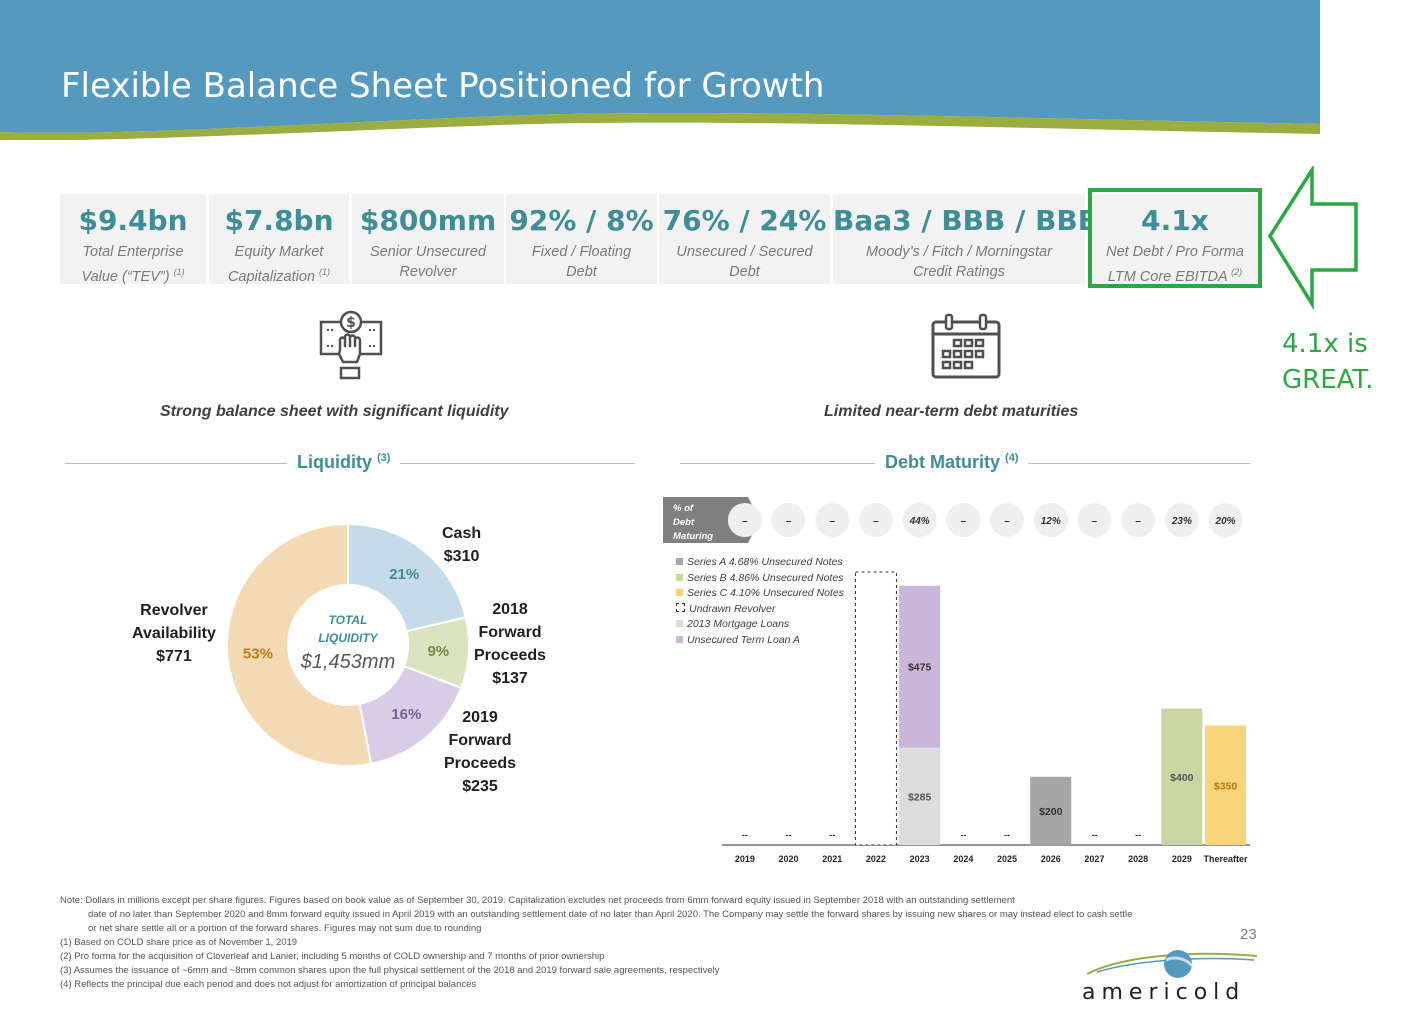 The image size is (1413, 1020). I want to click on americold-logo-icon, so click(1172, 964).